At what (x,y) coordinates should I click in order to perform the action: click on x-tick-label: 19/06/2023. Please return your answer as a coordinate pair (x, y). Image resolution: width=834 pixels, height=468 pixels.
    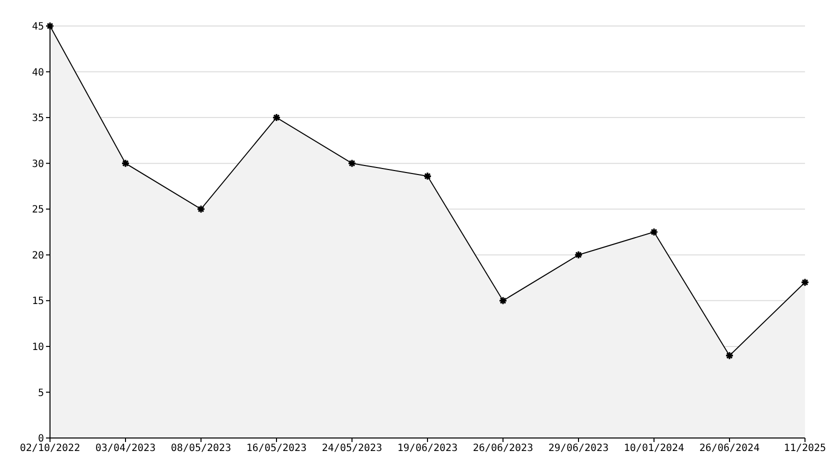
    Looking at the image, I should click on (427, 448).